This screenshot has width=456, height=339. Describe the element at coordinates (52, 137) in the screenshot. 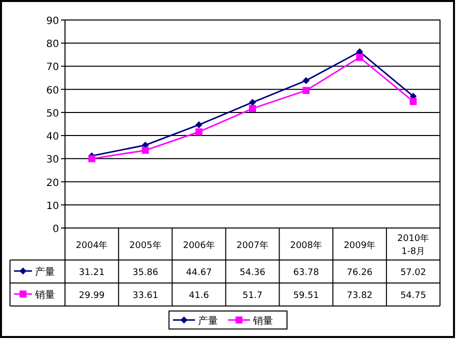

I see `y-tick-label: 40` at that location.